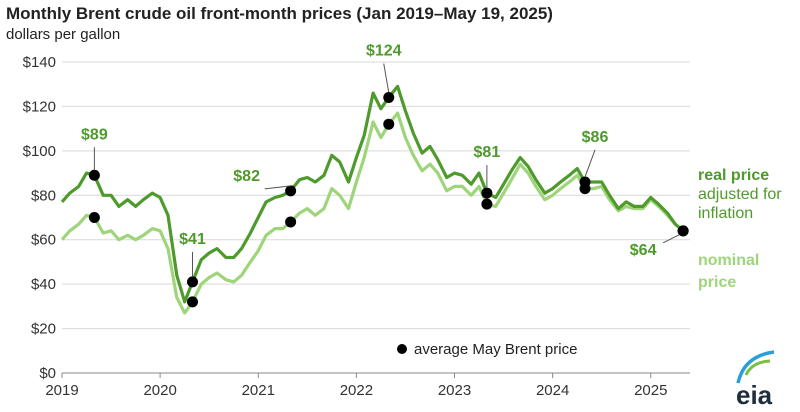  I want to click on real-price-label-line3: inflation, so click(725, 213).